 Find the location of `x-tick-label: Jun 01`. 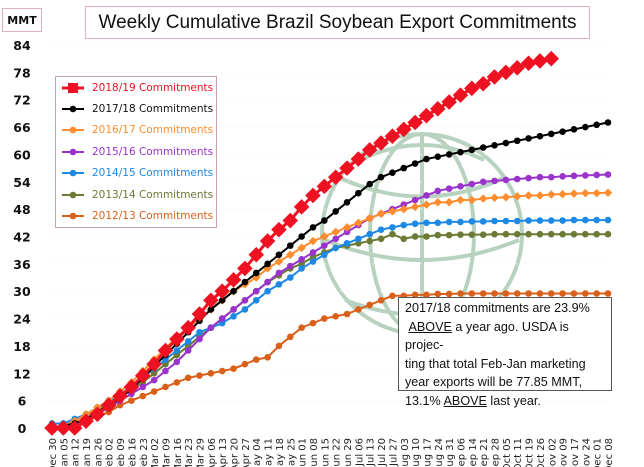

x-tick-label: Jun 01 is located at coordinates (303, 452).